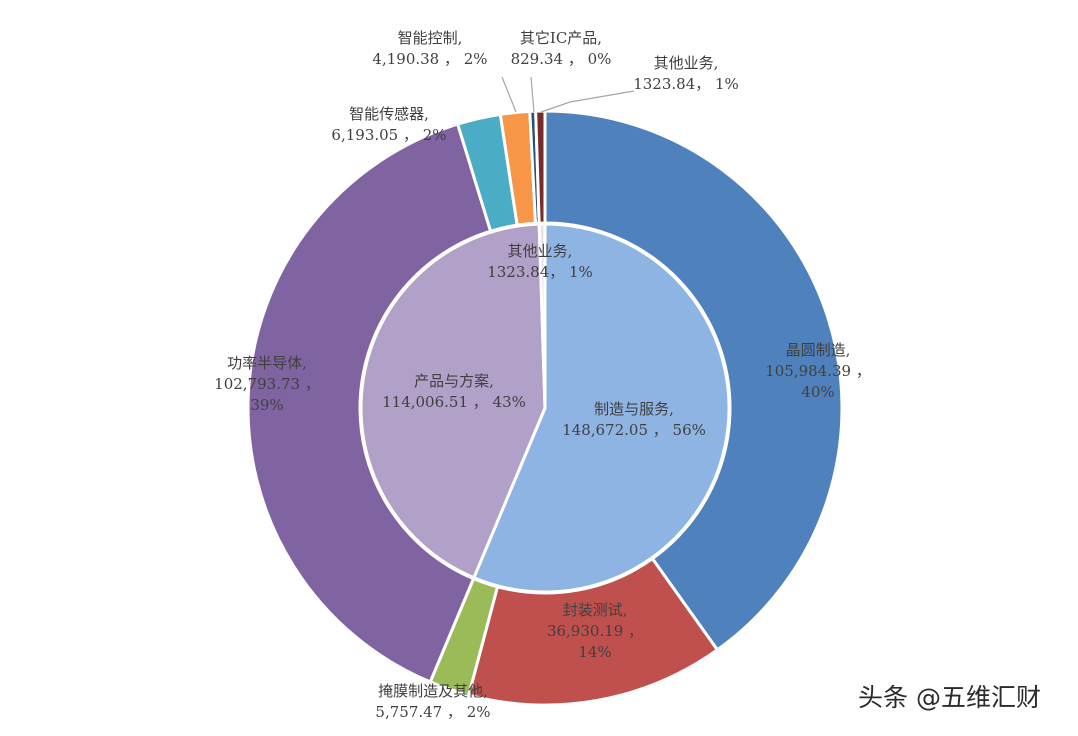  What do you see at coordinates (267, 384) in the screenshot?
I see `data-label: 102,793.73 ，` at bounding box center [267, 384].